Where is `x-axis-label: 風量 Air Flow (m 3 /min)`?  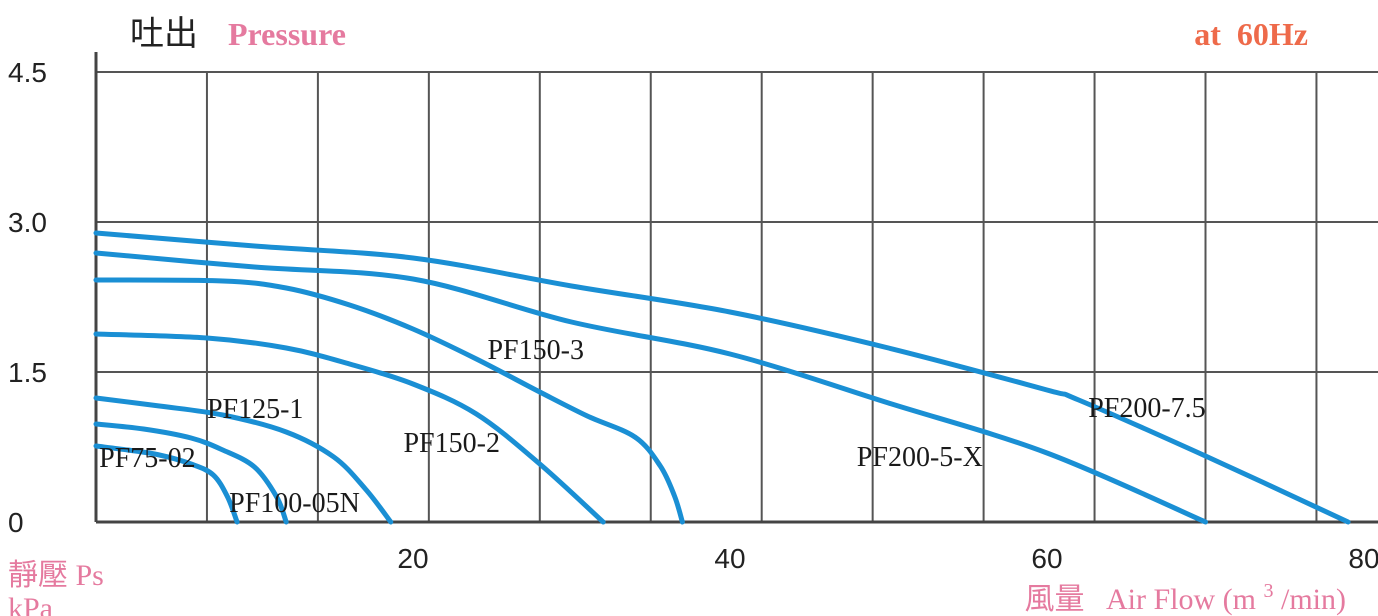
x-axis-label: 風量 Air Flow (m 3 /min) is located at coordinates (1186, 593).